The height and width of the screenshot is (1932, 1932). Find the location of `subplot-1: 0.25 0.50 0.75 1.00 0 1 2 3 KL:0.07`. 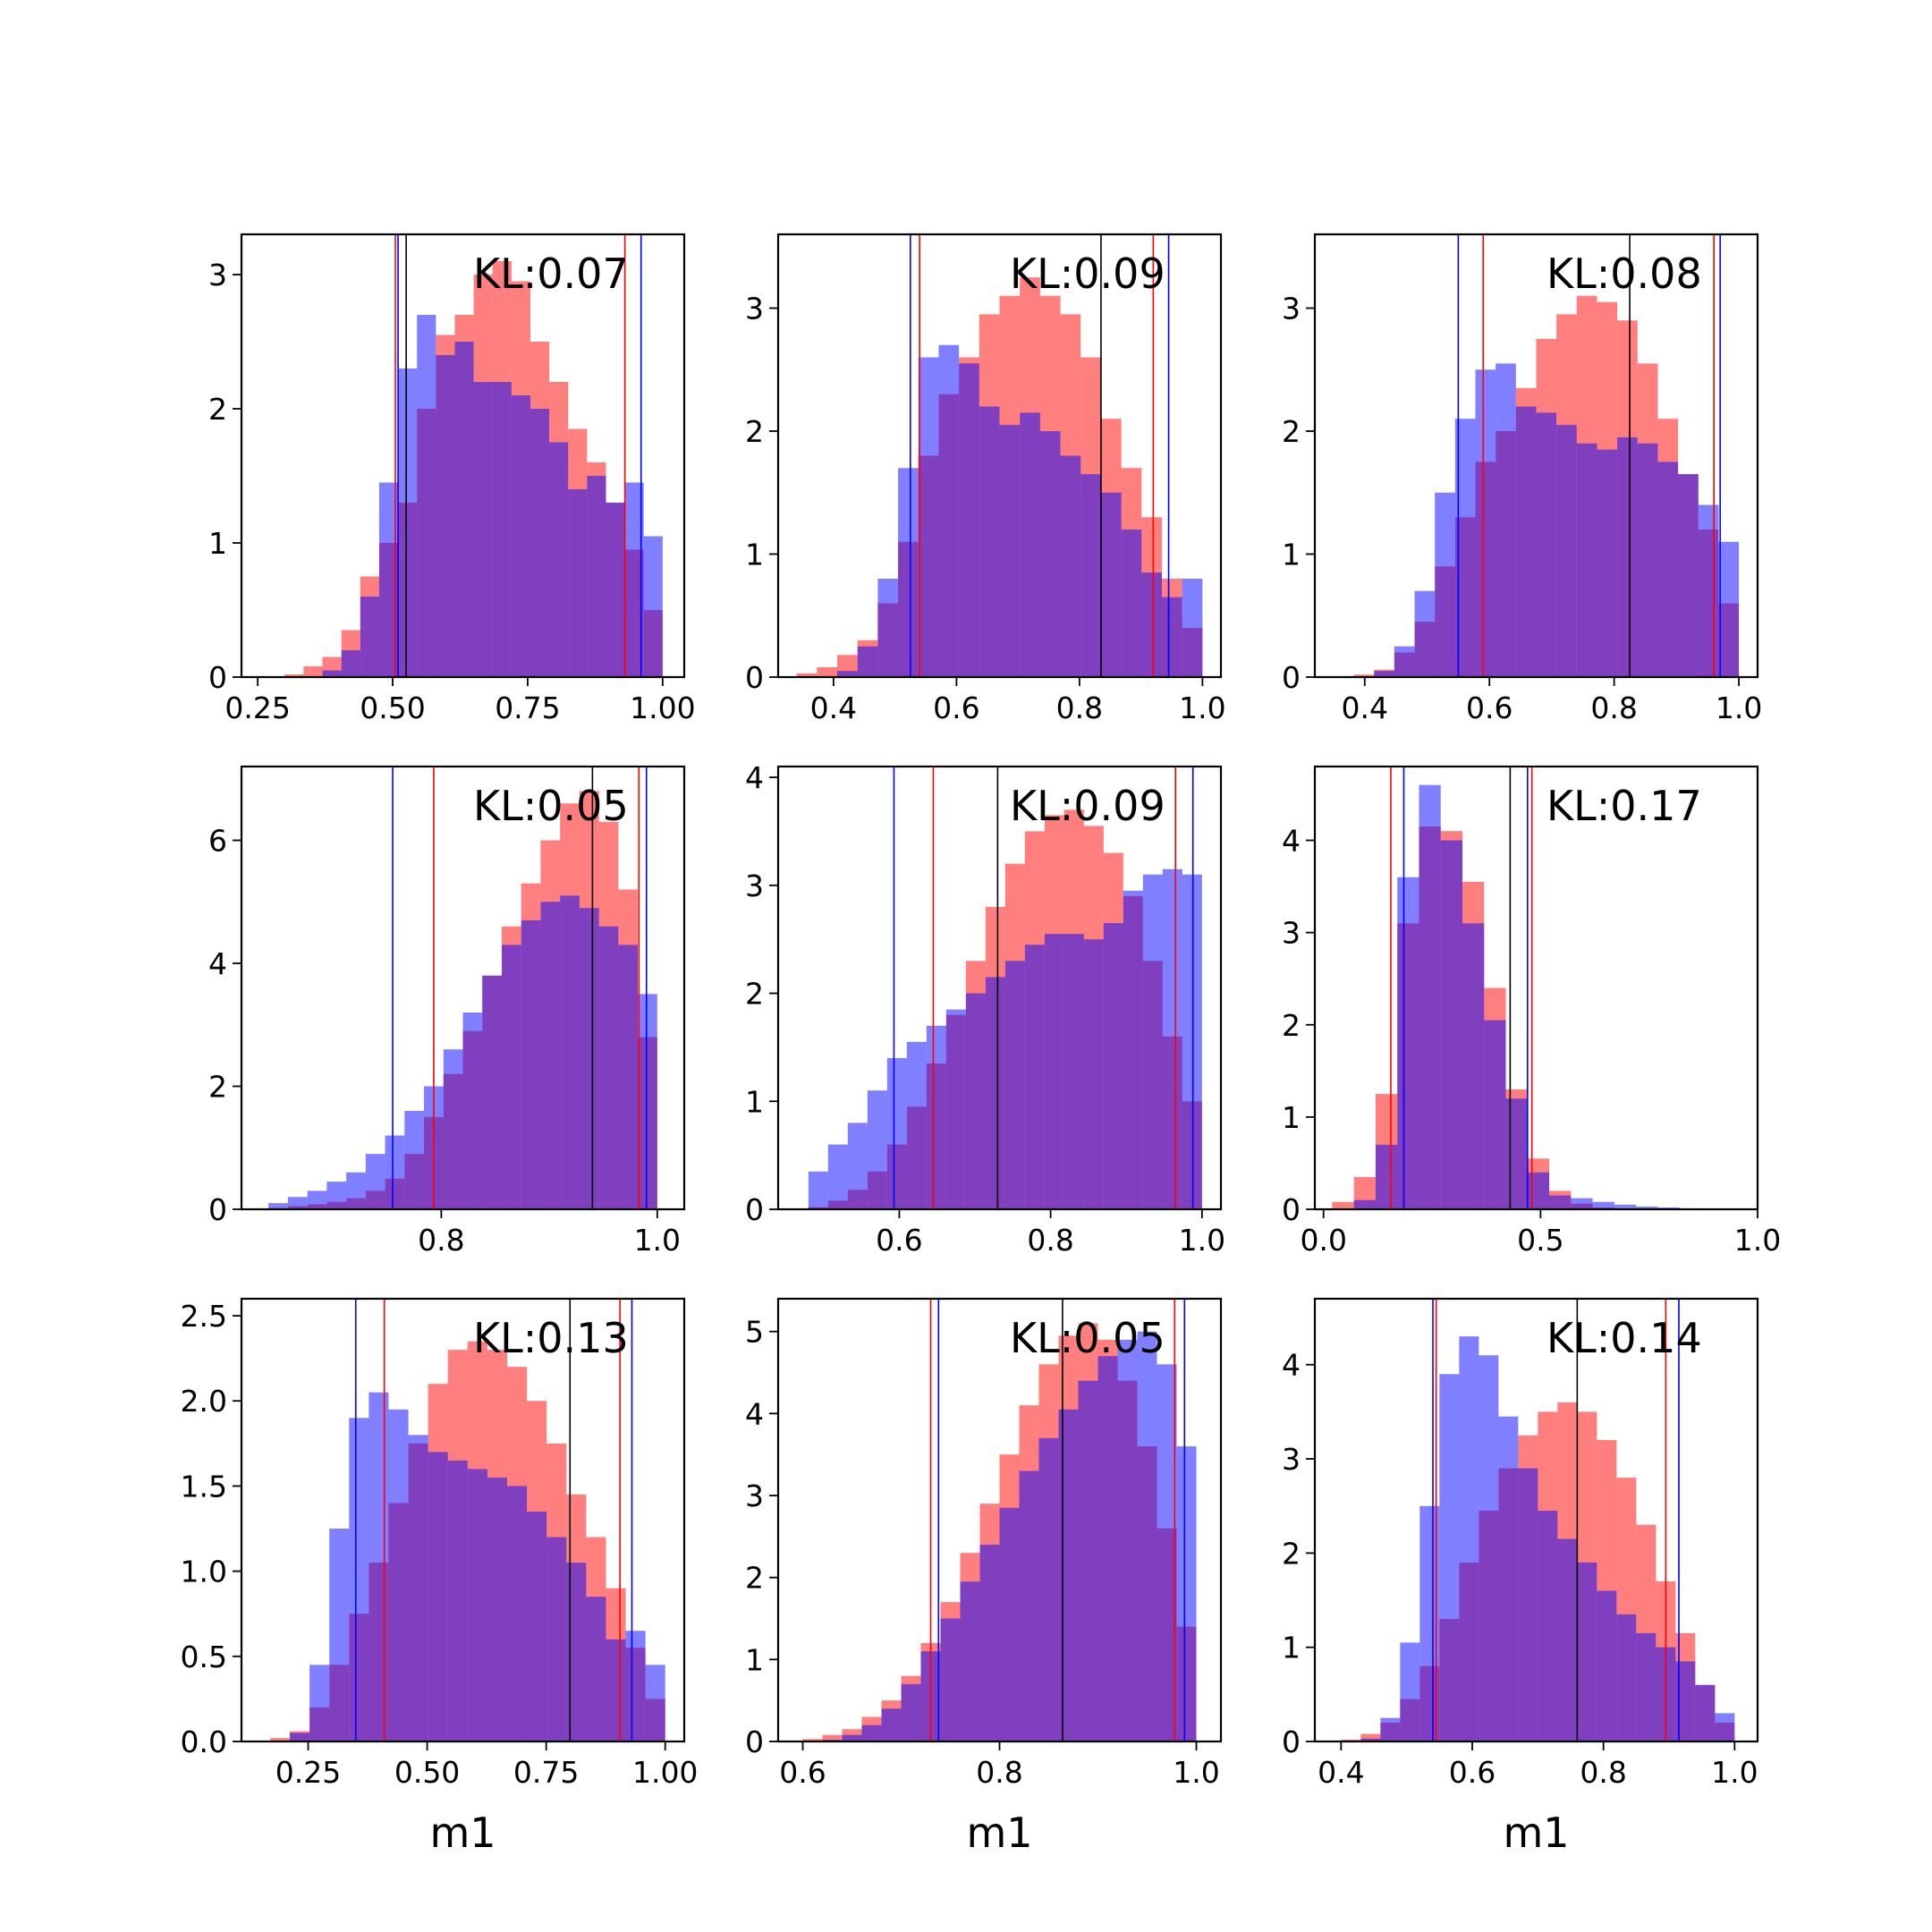

subplot-1: 0.25 0.50 0.75 1.00 0 1 2 3 KL:0.07 is located at coordinates (452, 479).